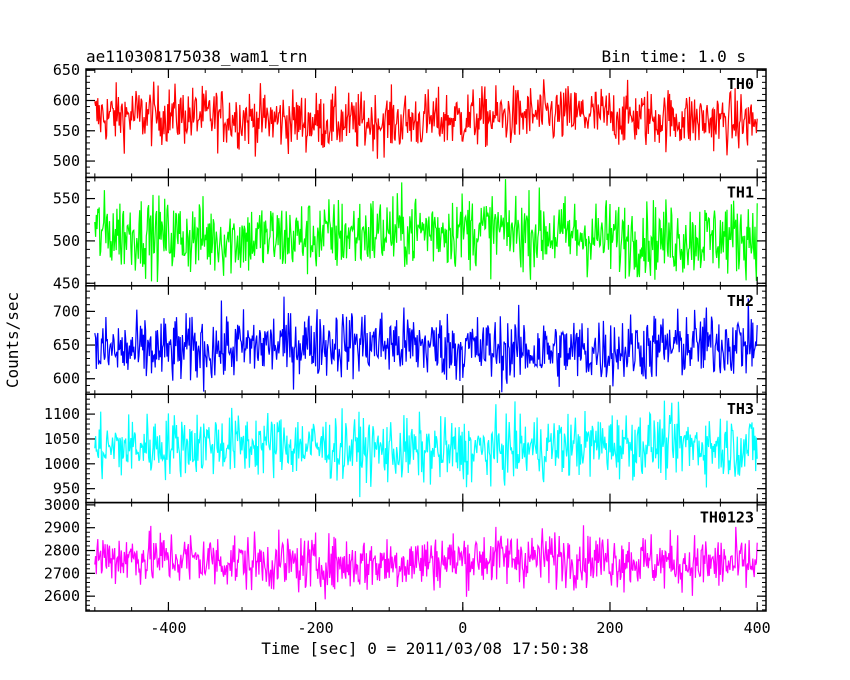 The width and height of the screenshot is (850, 680). I want to click on x-tick-label: -400, so click(168, 628).